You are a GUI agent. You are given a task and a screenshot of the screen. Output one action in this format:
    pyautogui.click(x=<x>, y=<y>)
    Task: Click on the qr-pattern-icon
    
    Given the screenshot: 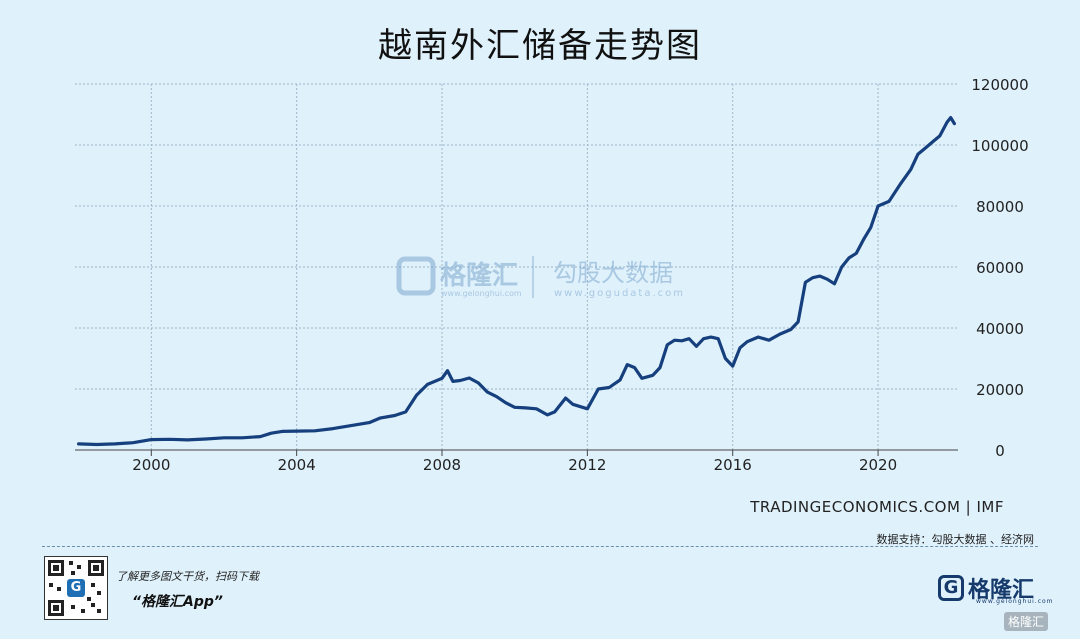 What is the action you would take?
    pyautogui.click(x=76, y=588)
    